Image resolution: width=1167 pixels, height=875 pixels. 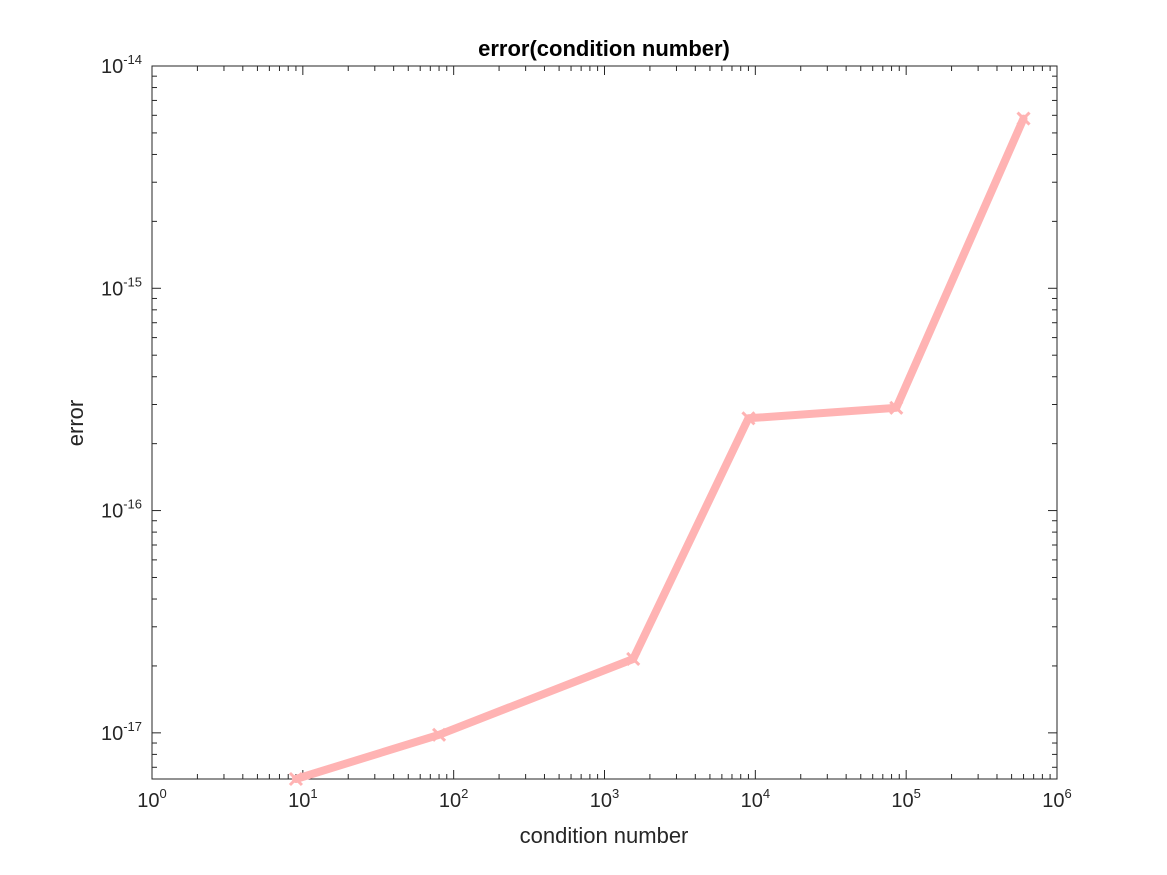 I want to click on x-tick-label: 10⁶, so click(x=1056, y=799).